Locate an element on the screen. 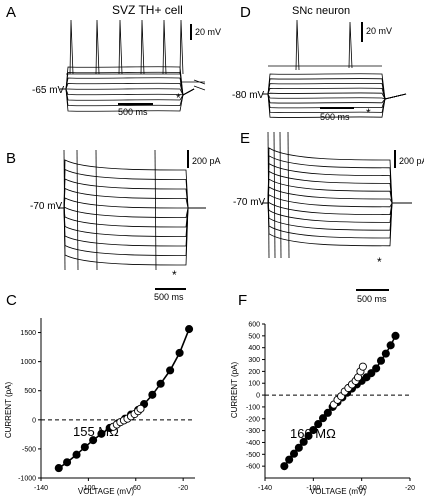 The image size is (424, 500). x-tick-label: -100 is located at coordinates (313, 488).